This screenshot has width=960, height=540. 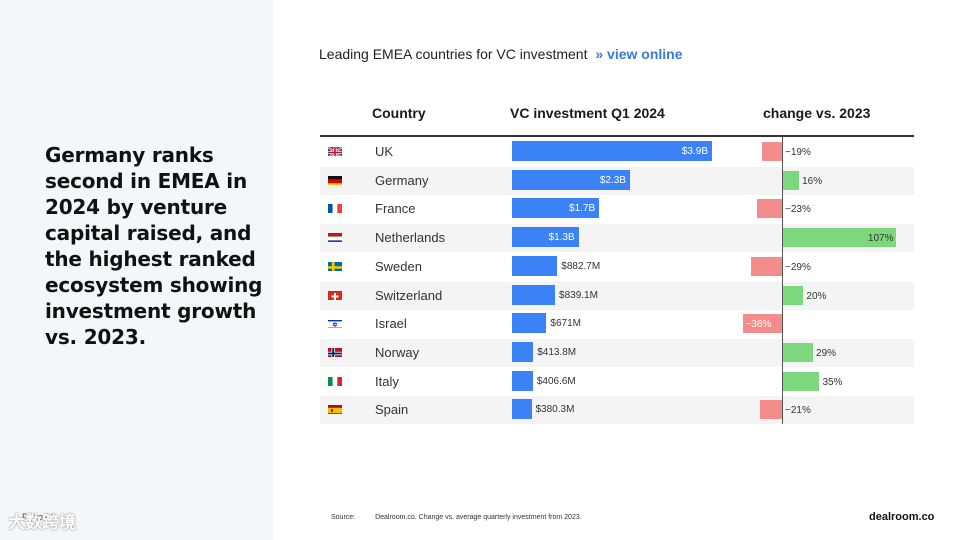 What do you see at coordinates (453, 54) in the screenshot?
I see `chart-title-text: Leading EMEA countries for VC investment` at bounding box center [453, 54].